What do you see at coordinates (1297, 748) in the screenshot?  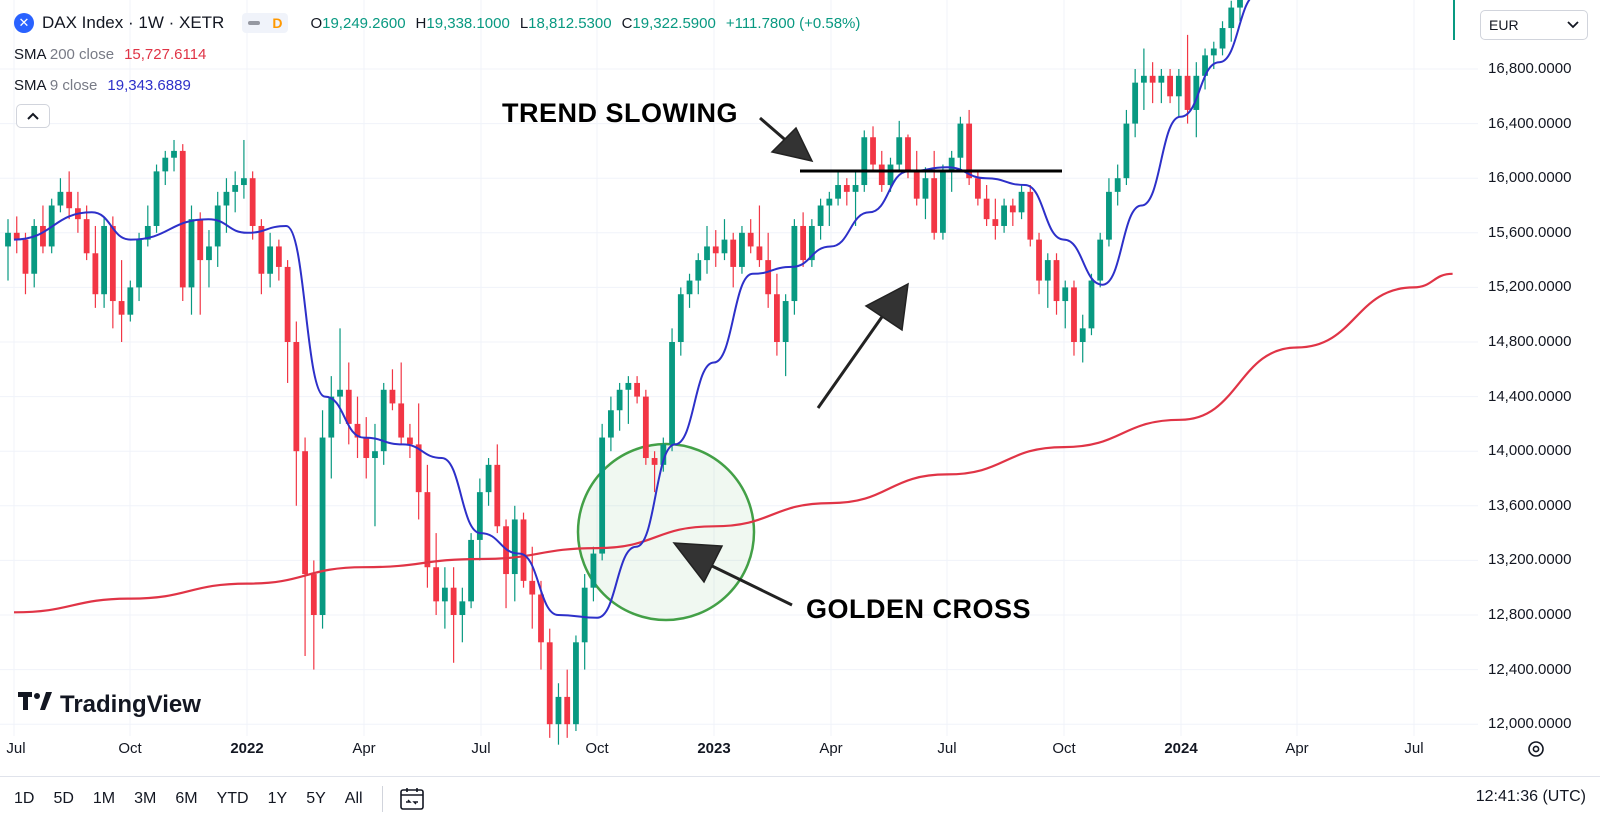 I see `time-tick-label: Apr` at bounding box center [1297, 748].